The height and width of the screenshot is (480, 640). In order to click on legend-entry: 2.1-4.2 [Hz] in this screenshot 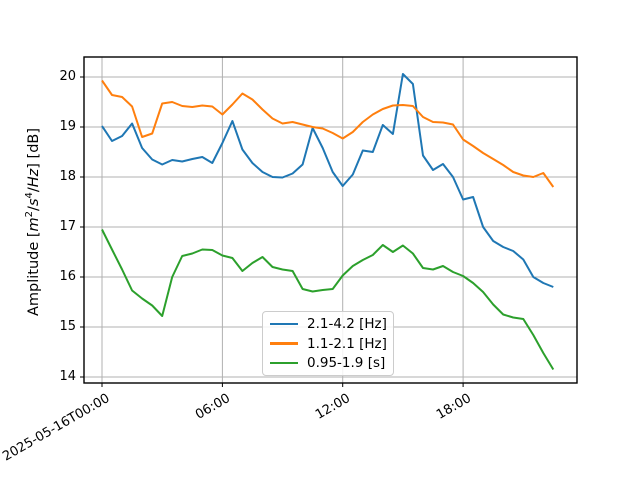, I will do `click(328, 324)`.